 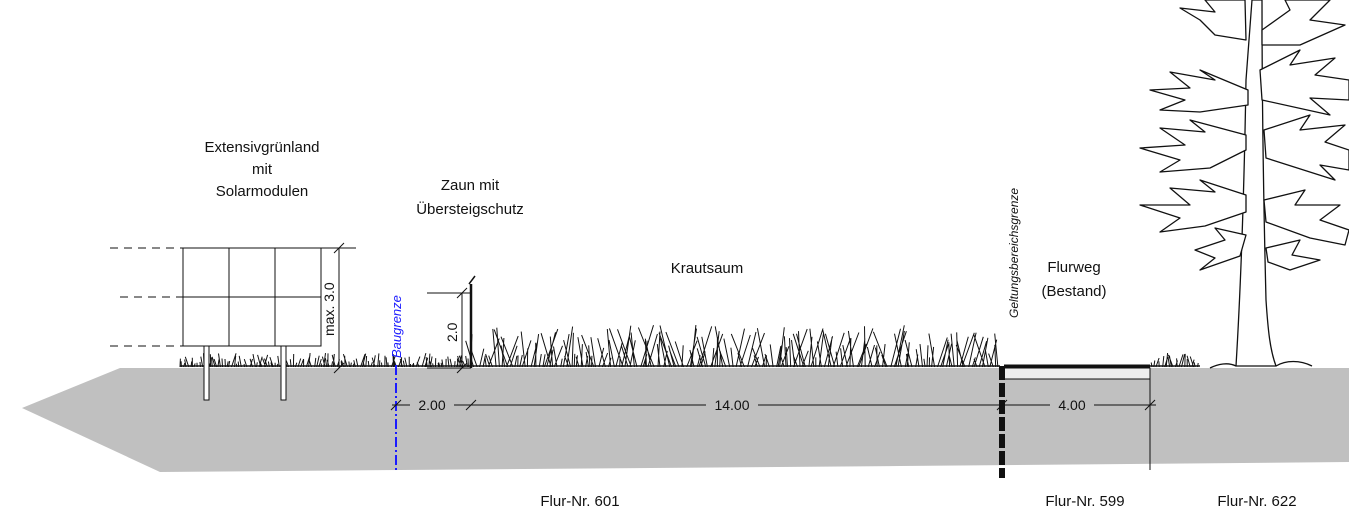 I want to click on path-surface, so click(x=1077, y=373).